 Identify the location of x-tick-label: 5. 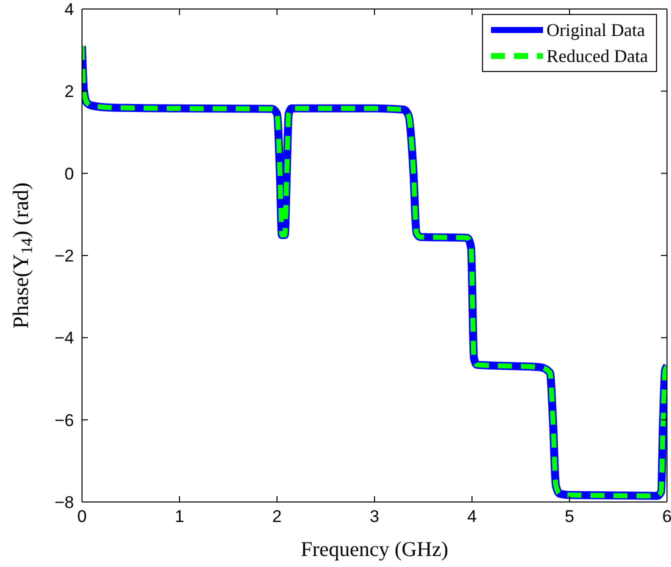
(569, 516).